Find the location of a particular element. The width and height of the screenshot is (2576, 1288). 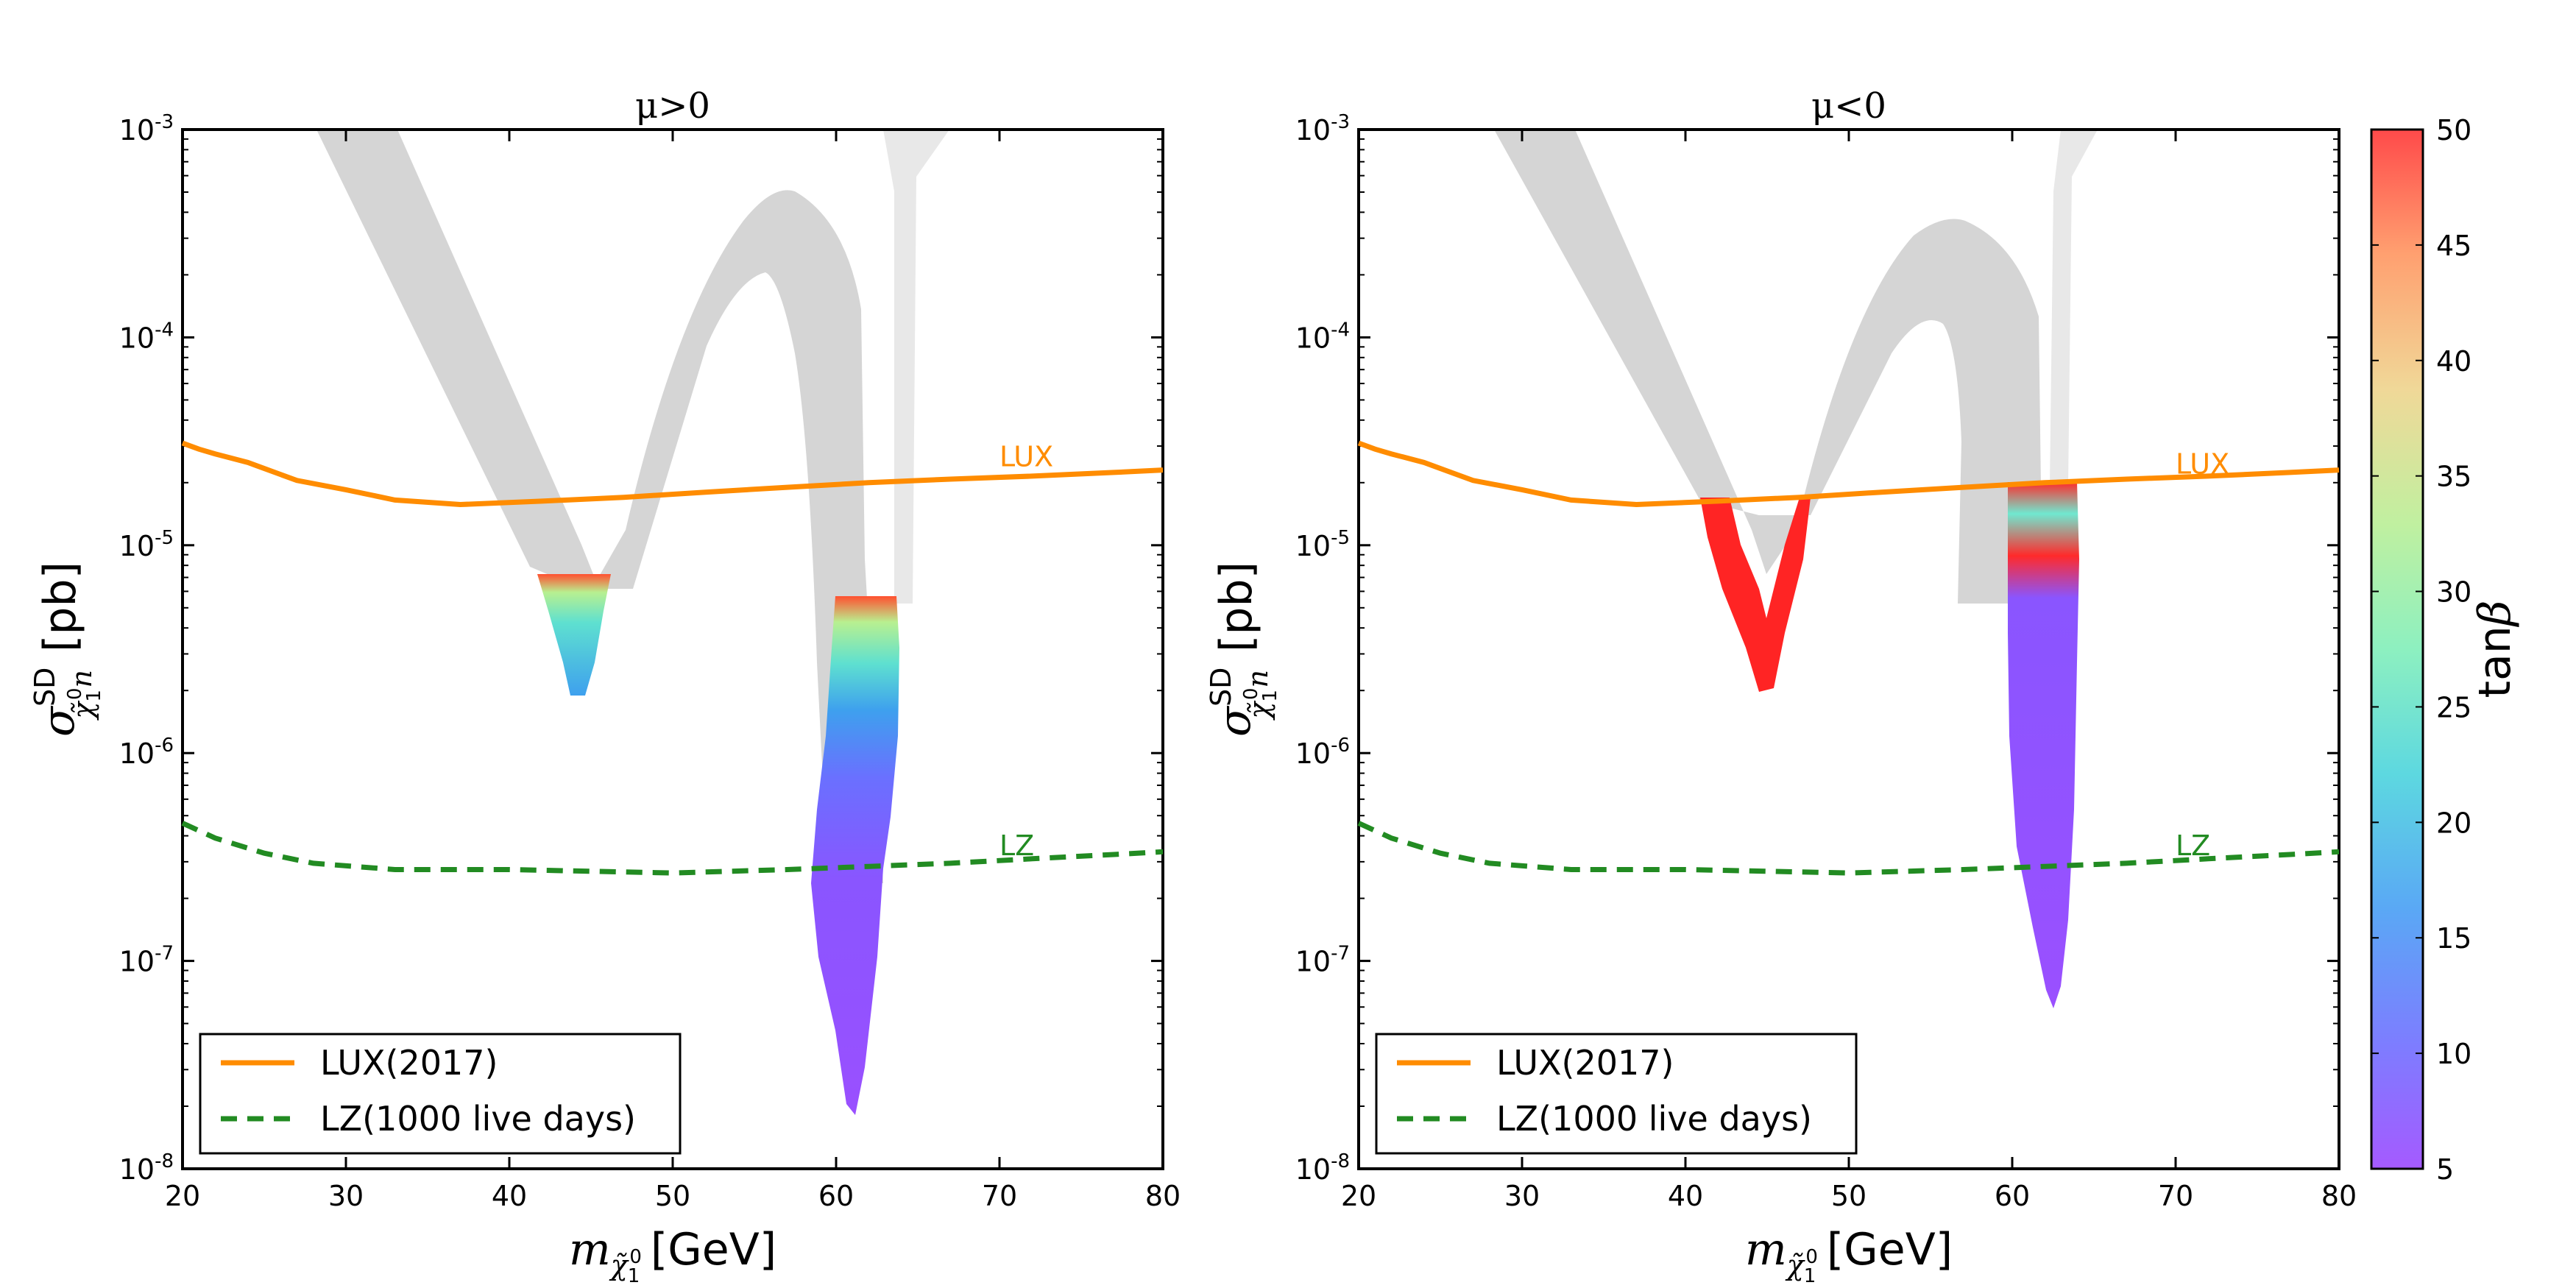

legend-box-right is located at coordinates (1616, 1094).